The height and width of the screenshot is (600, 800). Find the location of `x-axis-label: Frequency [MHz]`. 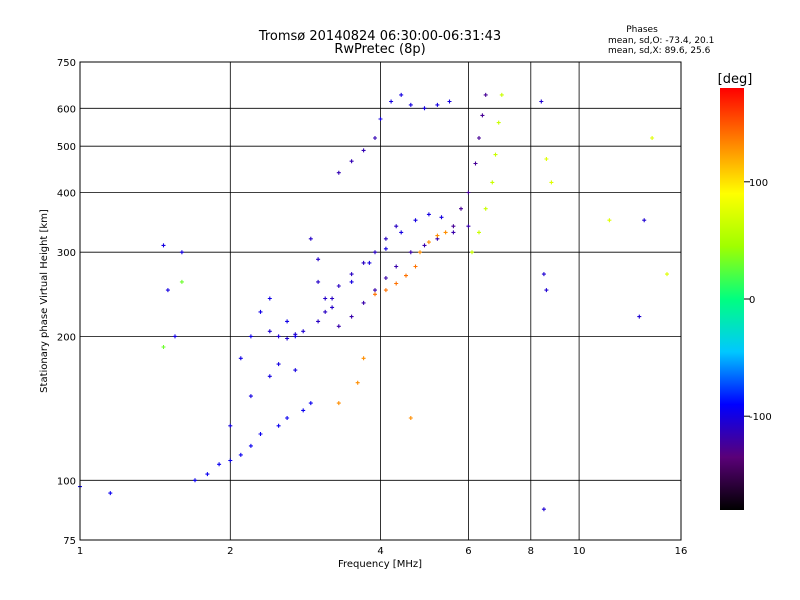

x-axis-label: Frequency [MHz] is located at coordinates (380, 564).